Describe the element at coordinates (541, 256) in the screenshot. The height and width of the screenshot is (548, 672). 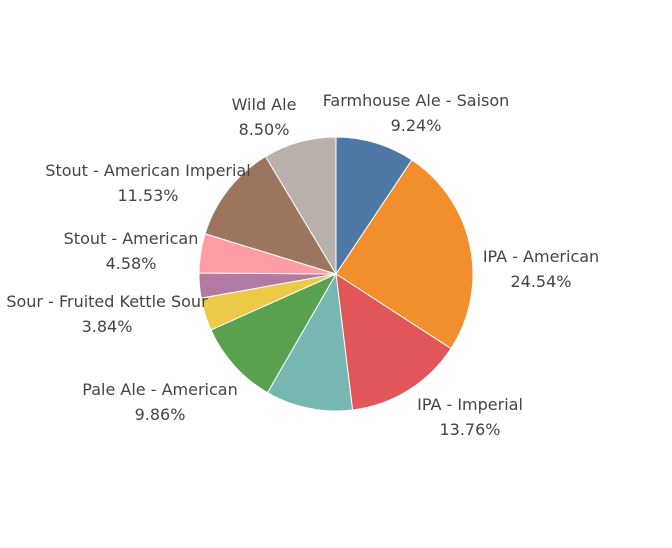
I see `slice-label-1: IPA - American` at that location.